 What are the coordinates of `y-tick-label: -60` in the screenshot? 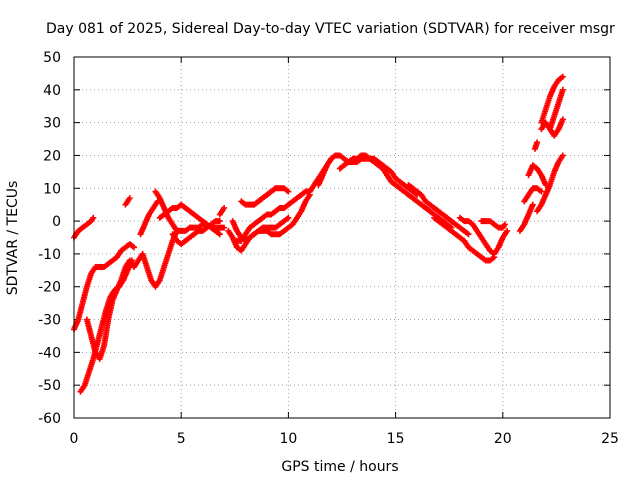 It's located at (49, 419).